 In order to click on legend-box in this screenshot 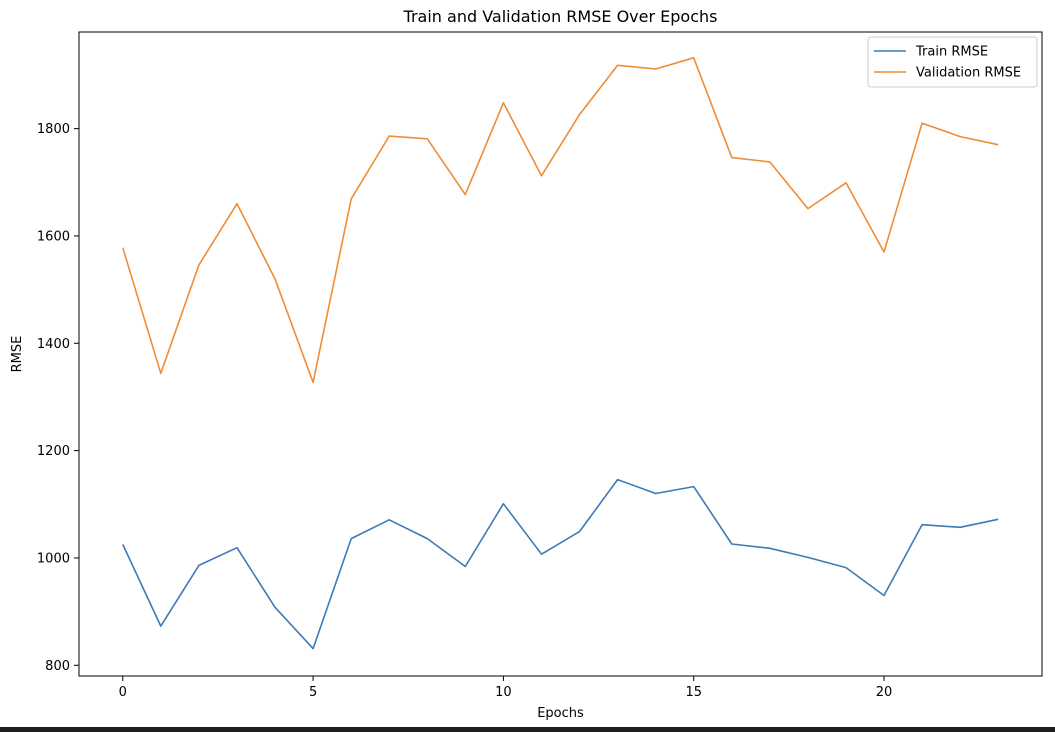, I will do `click(952, 62)`.